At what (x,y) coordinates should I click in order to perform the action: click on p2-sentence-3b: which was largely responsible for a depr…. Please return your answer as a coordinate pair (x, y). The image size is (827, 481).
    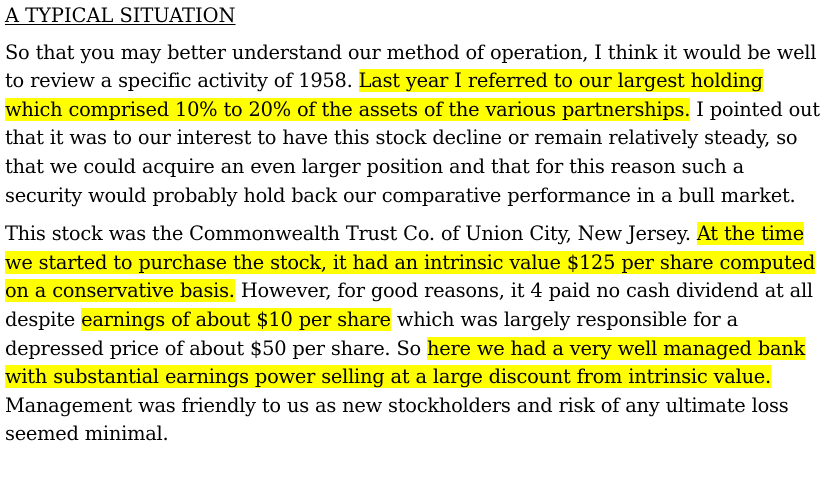
    Looking at the image, I should click on (371, 333).